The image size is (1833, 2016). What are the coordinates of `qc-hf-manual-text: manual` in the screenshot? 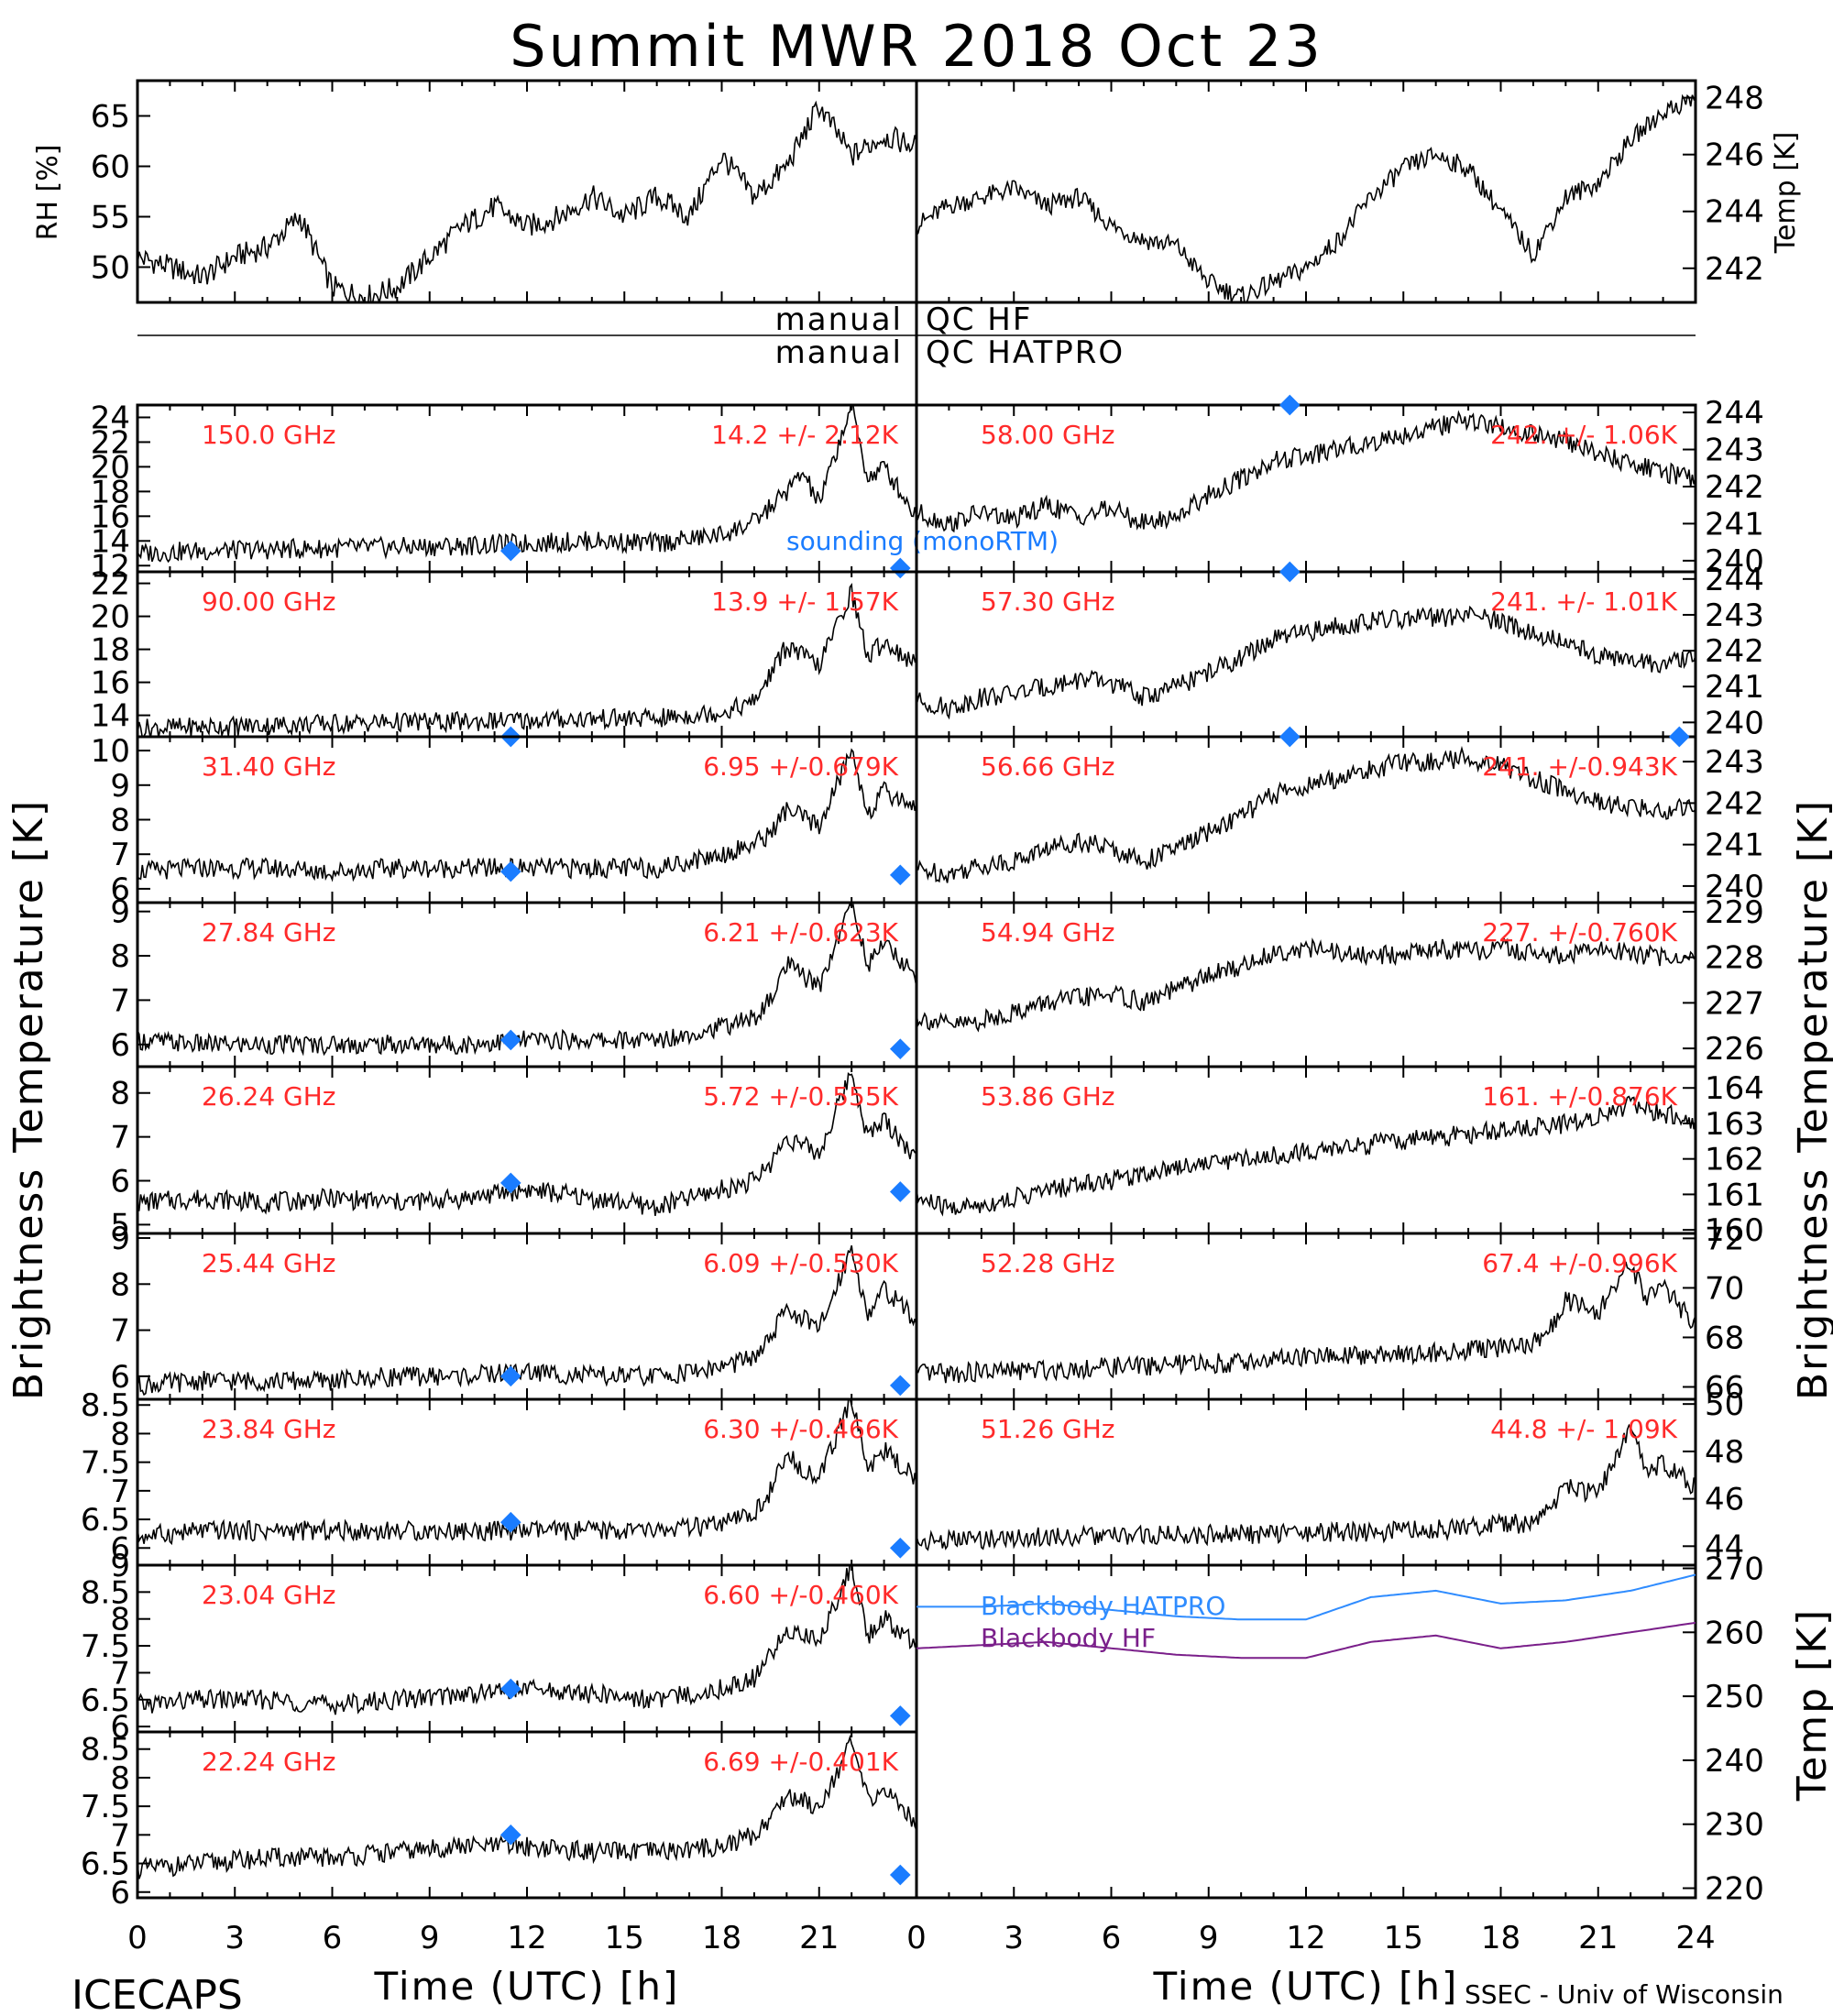 It's located at (839, 319).